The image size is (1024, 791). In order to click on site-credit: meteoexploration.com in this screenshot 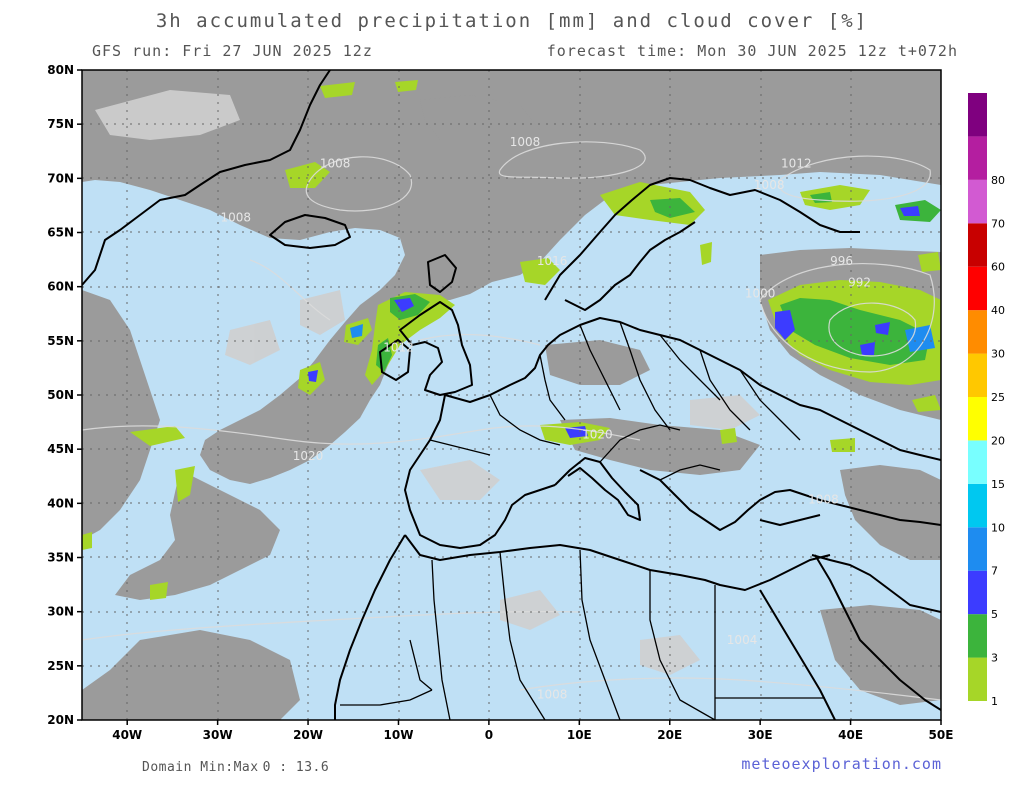, I will do `click(841, 764)`.